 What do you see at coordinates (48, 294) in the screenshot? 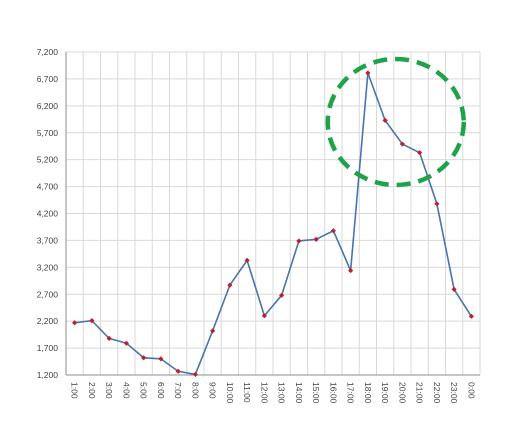
I see `y-tick-label: 2,700` at bounding box center [48, 294].